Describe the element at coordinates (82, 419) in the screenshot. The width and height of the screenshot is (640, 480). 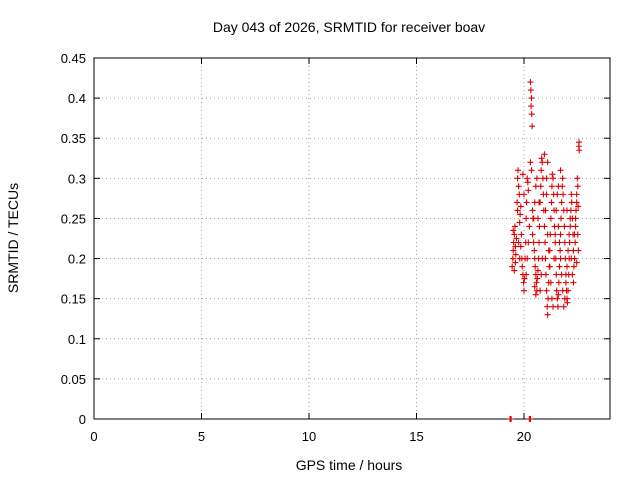
I see `y-tick-label: 0` at that location.